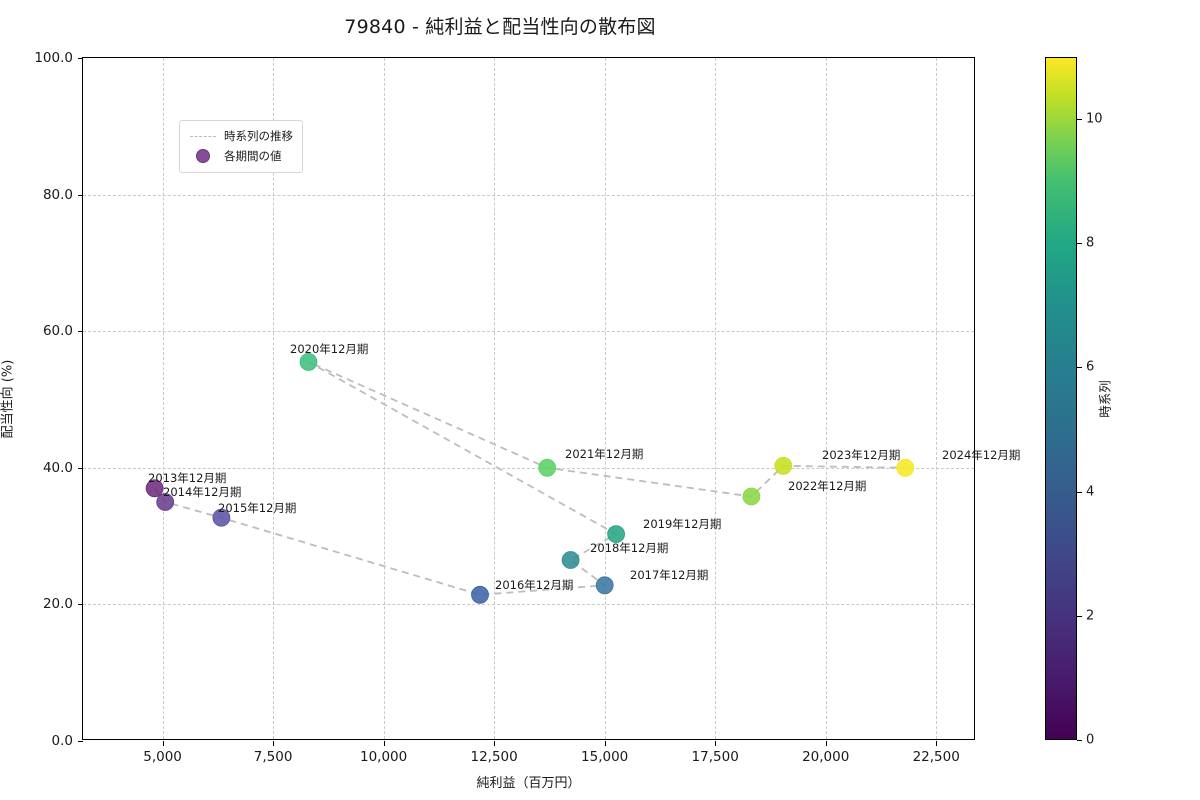 This screenshot has width=1200, height=800. Describe the element at coordinates (669, 575) in the screenshot. I see `point-label: 2017年12月期` at that location.